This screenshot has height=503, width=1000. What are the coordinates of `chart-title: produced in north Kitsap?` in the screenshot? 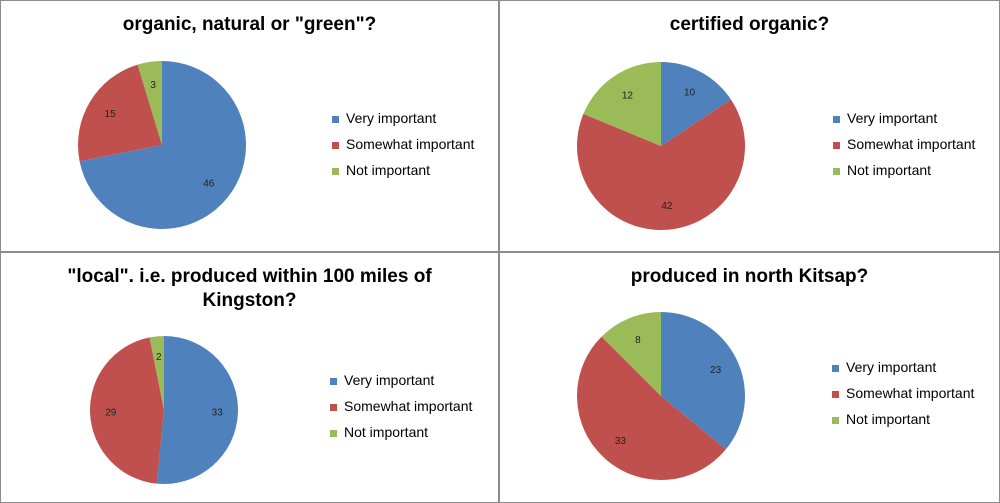 It's located at (749, 276).